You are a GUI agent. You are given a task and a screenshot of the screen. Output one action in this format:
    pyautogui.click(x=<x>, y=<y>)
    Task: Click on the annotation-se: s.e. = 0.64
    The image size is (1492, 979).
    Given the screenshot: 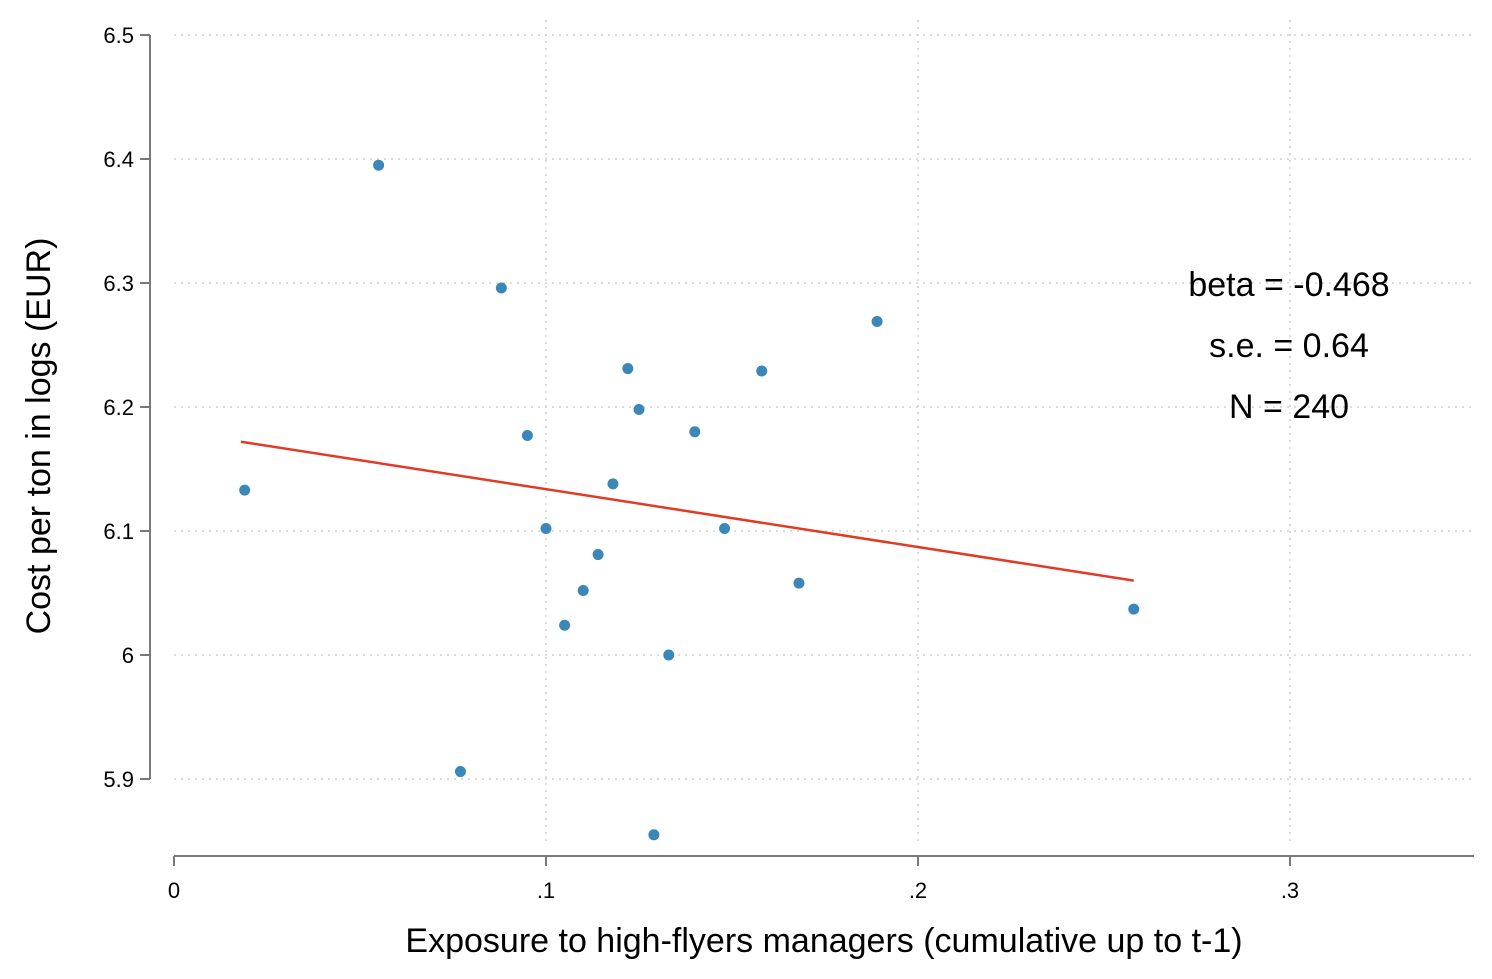 What is the action you would take?
    pyautogui.click(x=1289, y=346)
    